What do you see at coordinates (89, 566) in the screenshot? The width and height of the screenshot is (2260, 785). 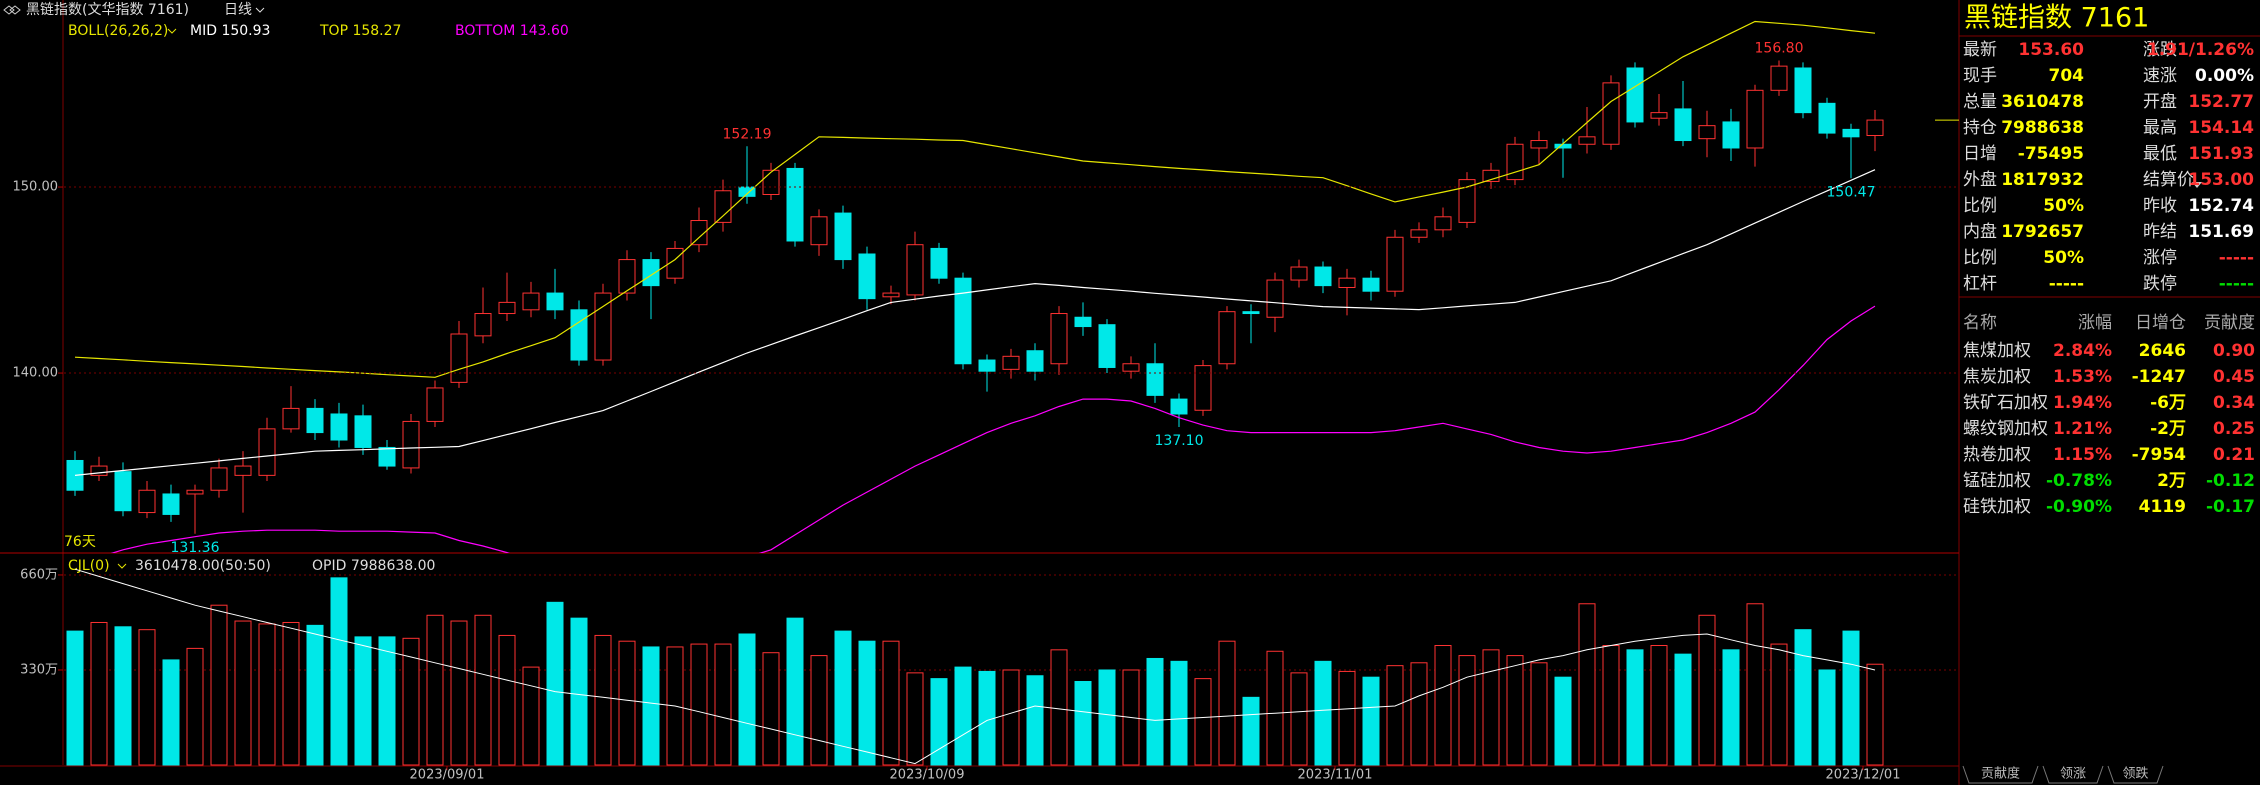 I see `volume-legend: CJL(0)` at bounding box center [89, 566].